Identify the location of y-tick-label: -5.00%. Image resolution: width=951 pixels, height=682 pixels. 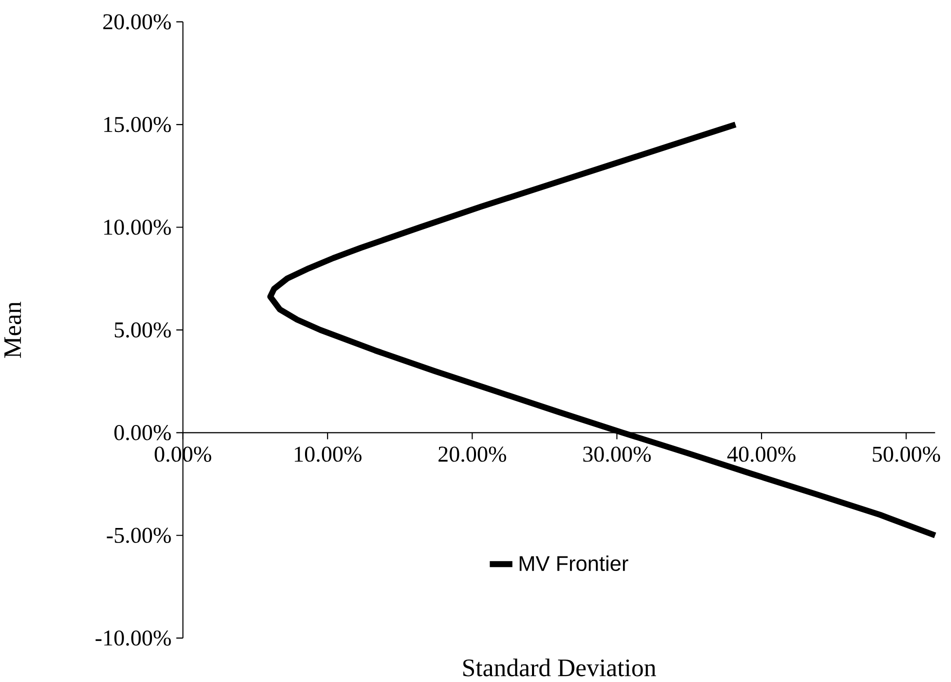
(138, 536).